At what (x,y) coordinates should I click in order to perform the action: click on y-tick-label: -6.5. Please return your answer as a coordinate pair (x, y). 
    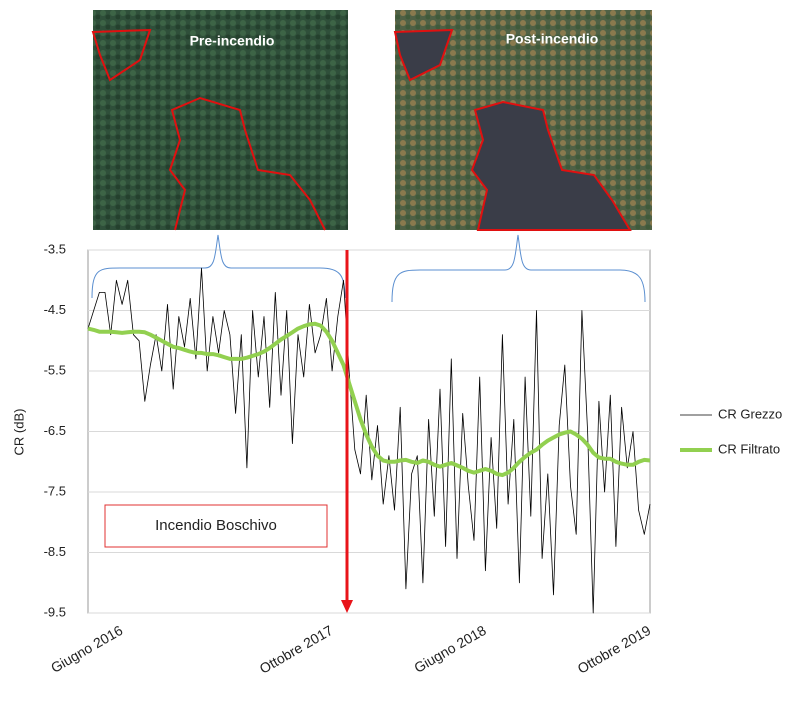
    Looking at the image, I should click on (55, 430).